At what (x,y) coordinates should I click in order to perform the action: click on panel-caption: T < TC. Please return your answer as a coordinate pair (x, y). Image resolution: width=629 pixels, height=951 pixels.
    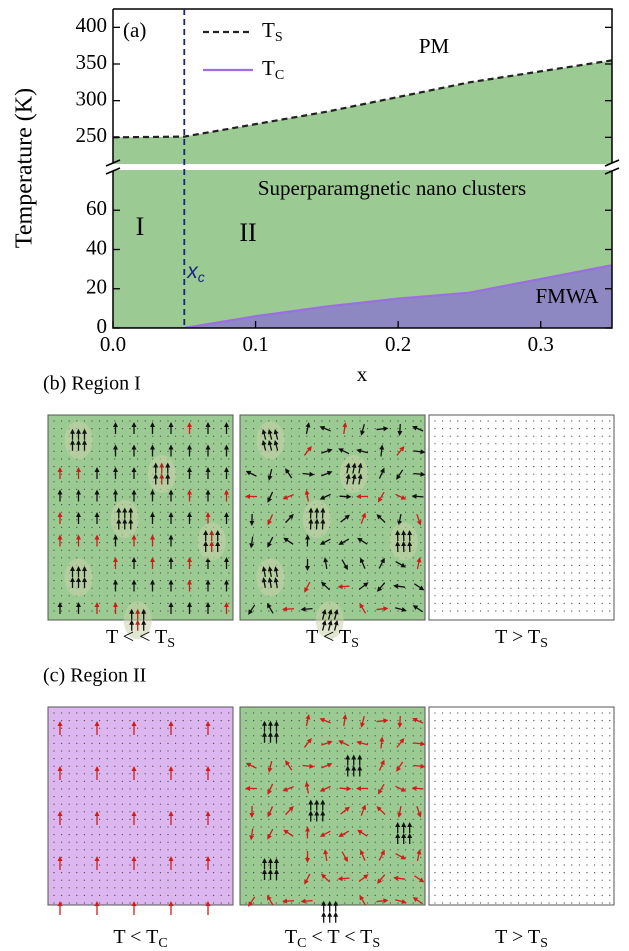
    Looking at the image, I should click on (140, 938).